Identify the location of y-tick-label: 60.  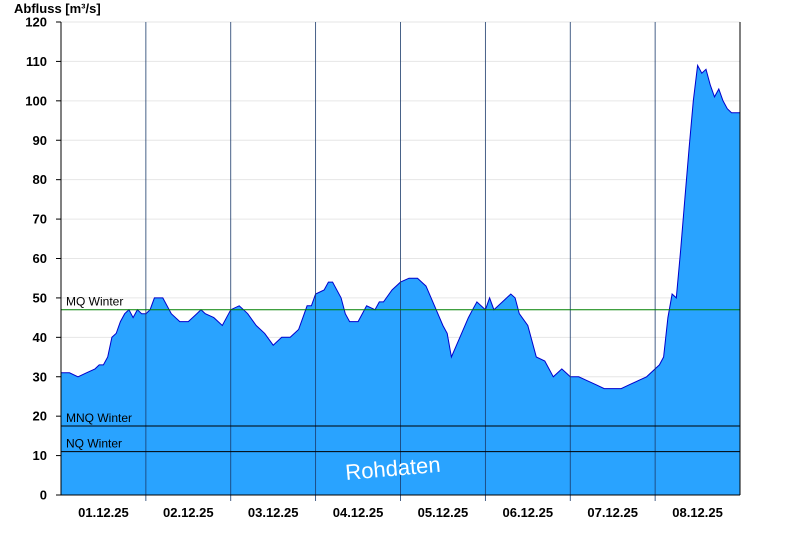
(40, 258).